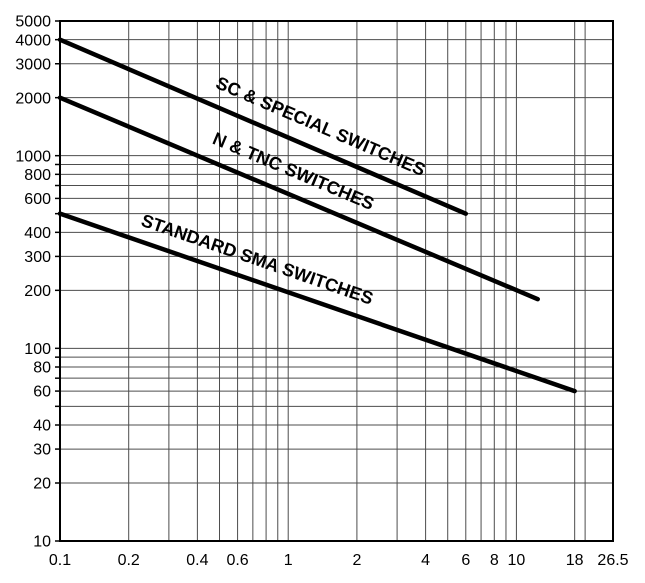 This screenshot has height=583, width=645. I want to click on x-tick-label: 1, so click(288, 560).